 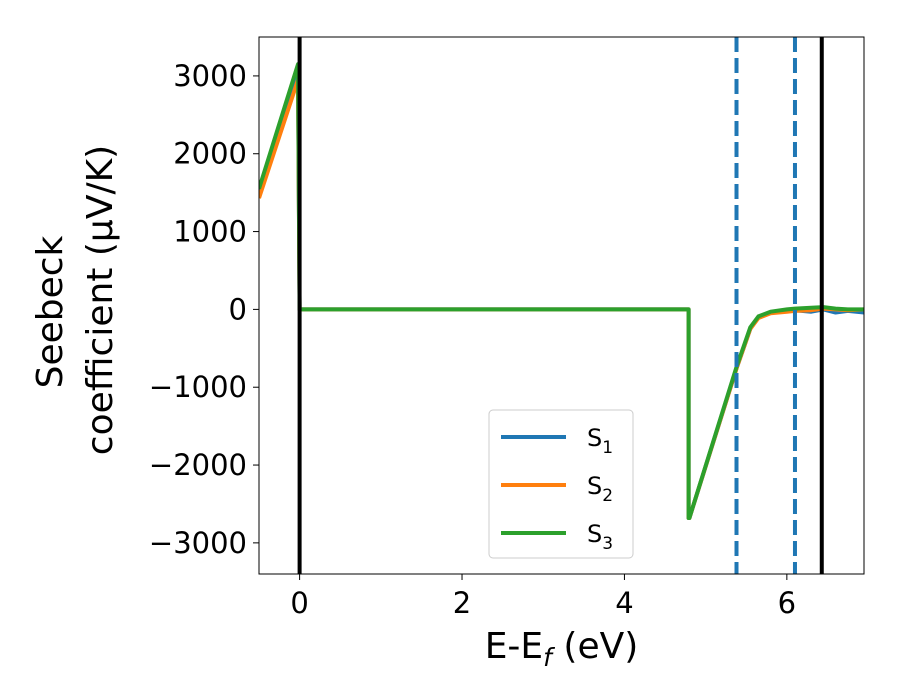 I want to click on y-axis-title: Seebeck coefficient (μV/K), so click(x=75, y=300).